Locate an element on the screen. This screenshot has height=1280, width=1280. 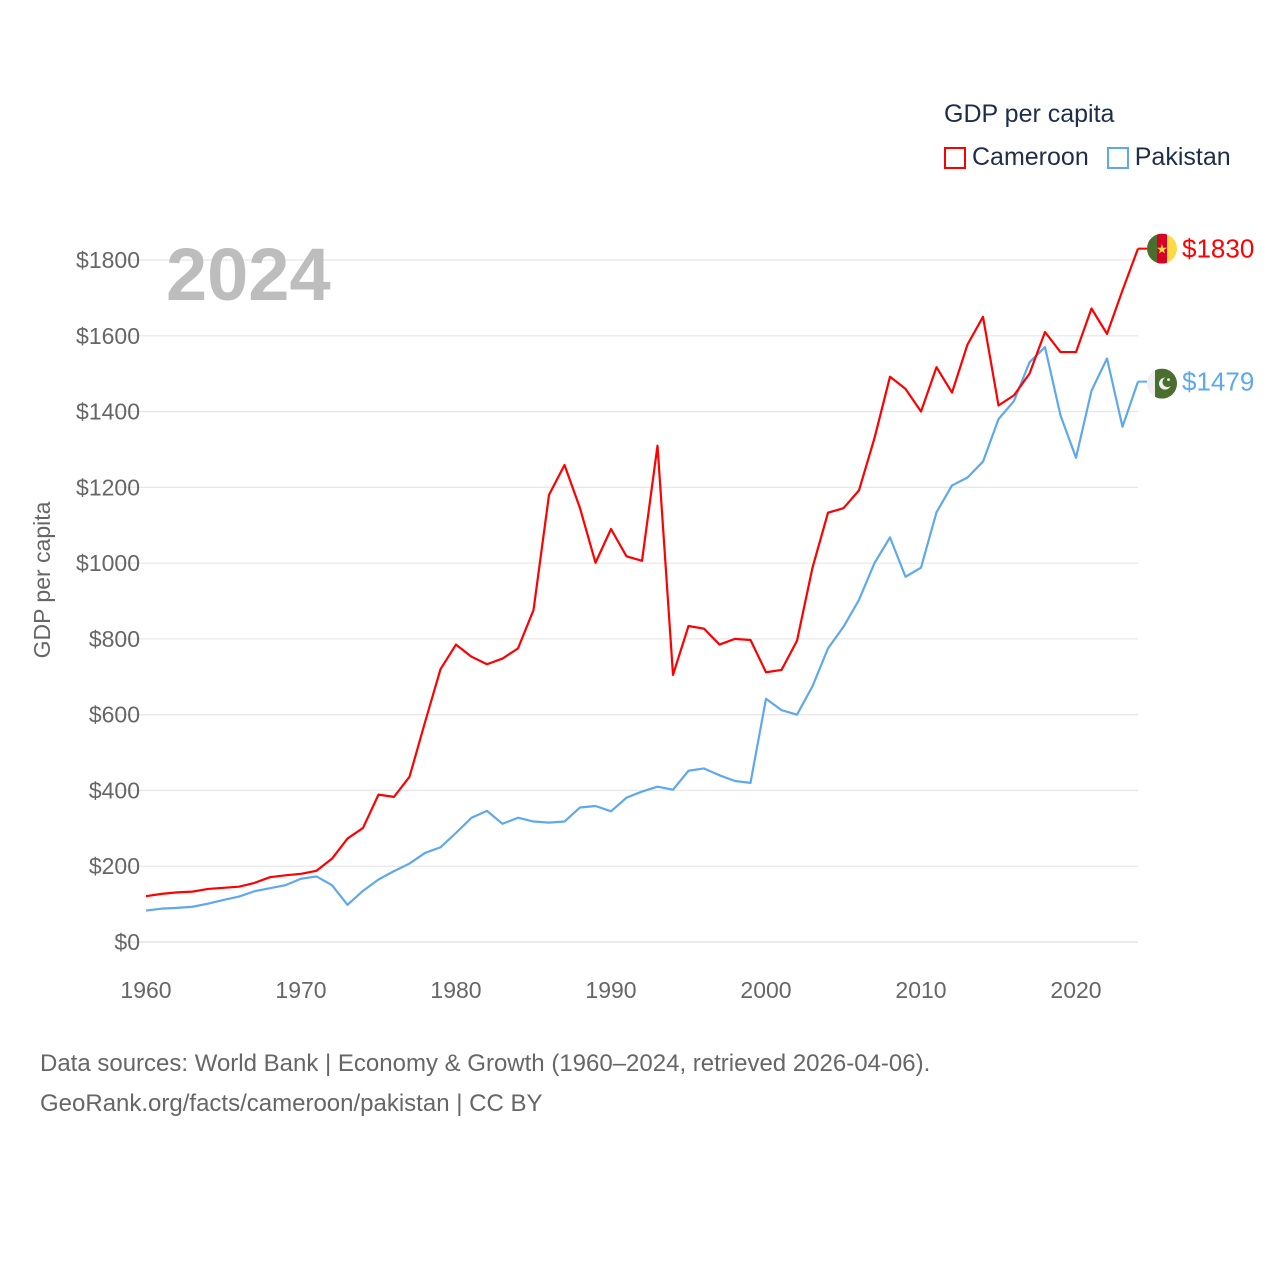
legend-swatch-cameroon is located at coordinates (955, 157).